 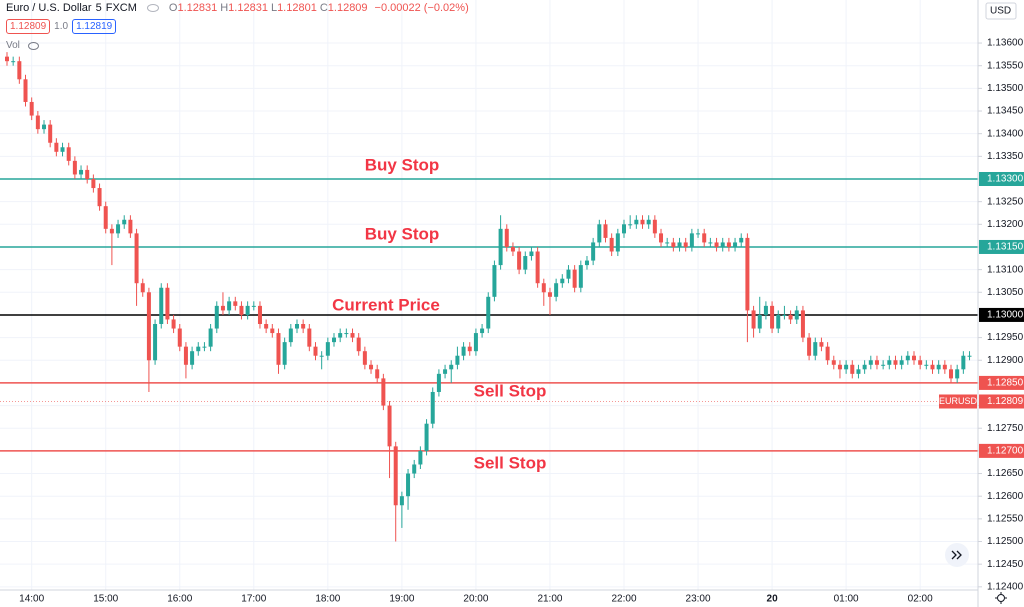 What do you see at coordinates (323, 8) in the screenshot?
I see `ohlc-key: C` at bounding box center [323, 8].